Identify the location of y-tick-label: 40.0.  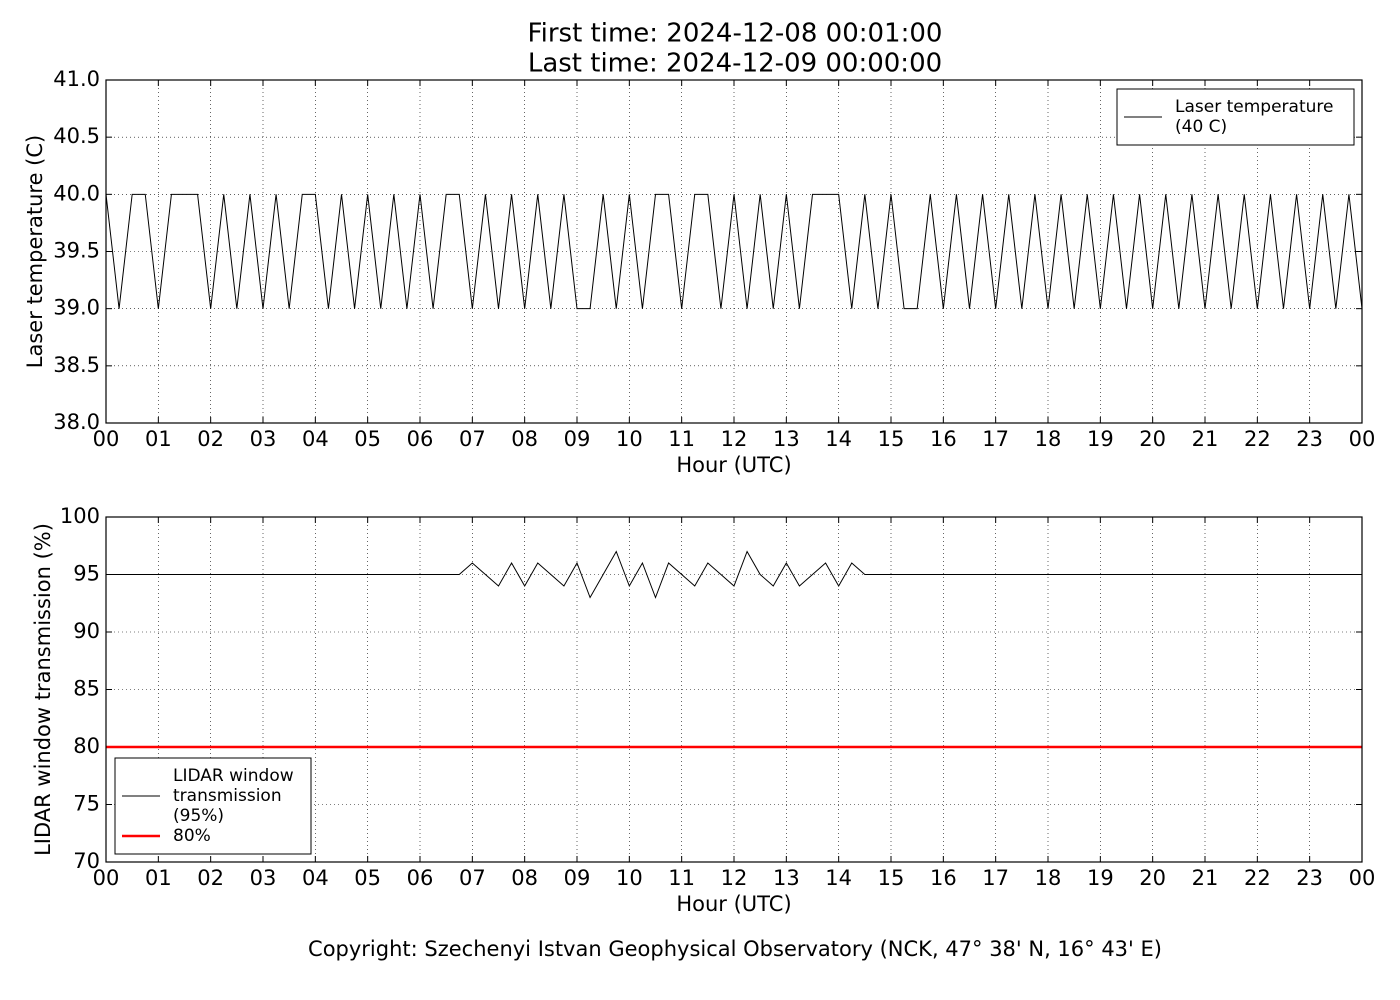
(76, 193).